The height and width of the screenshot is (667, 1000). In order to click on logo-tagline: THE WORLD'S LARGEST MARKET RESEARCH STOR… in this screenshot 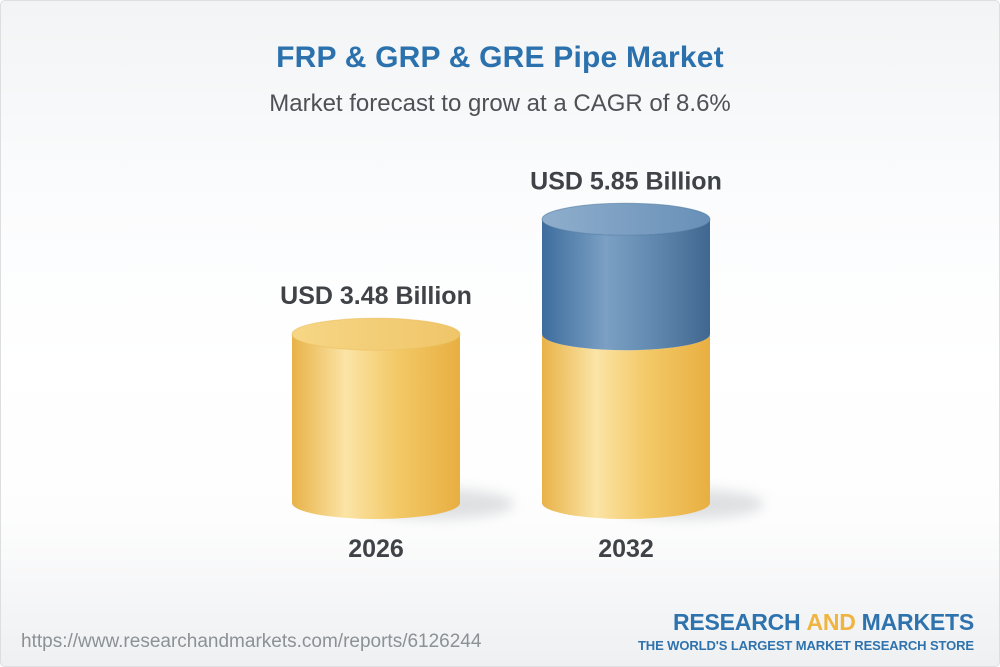, I will do `click(805, 645)`.